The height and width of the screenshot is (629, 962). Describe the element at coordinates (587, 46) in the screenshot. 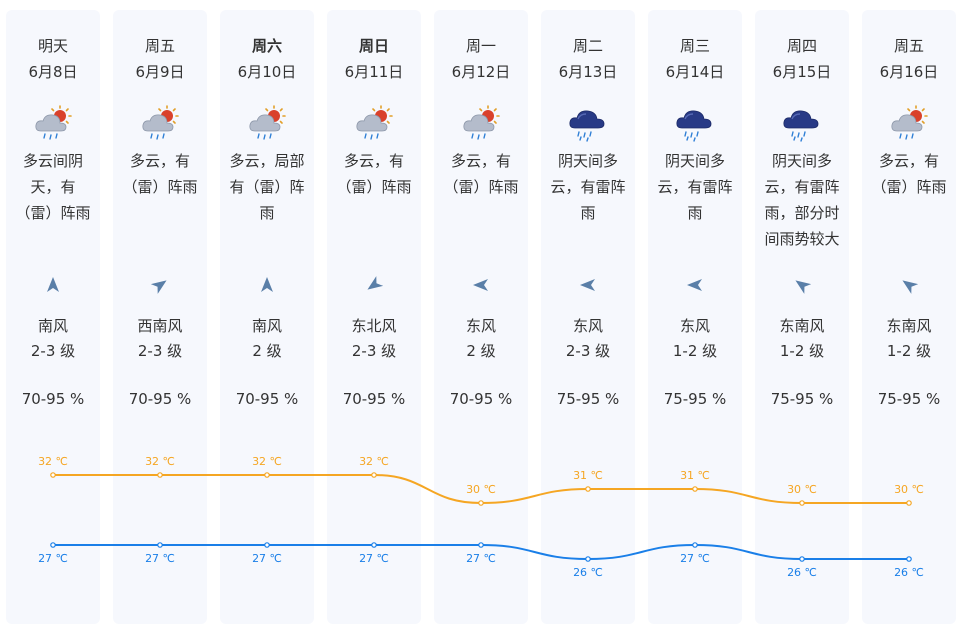

I see `weekday-label: 周二` at that location.